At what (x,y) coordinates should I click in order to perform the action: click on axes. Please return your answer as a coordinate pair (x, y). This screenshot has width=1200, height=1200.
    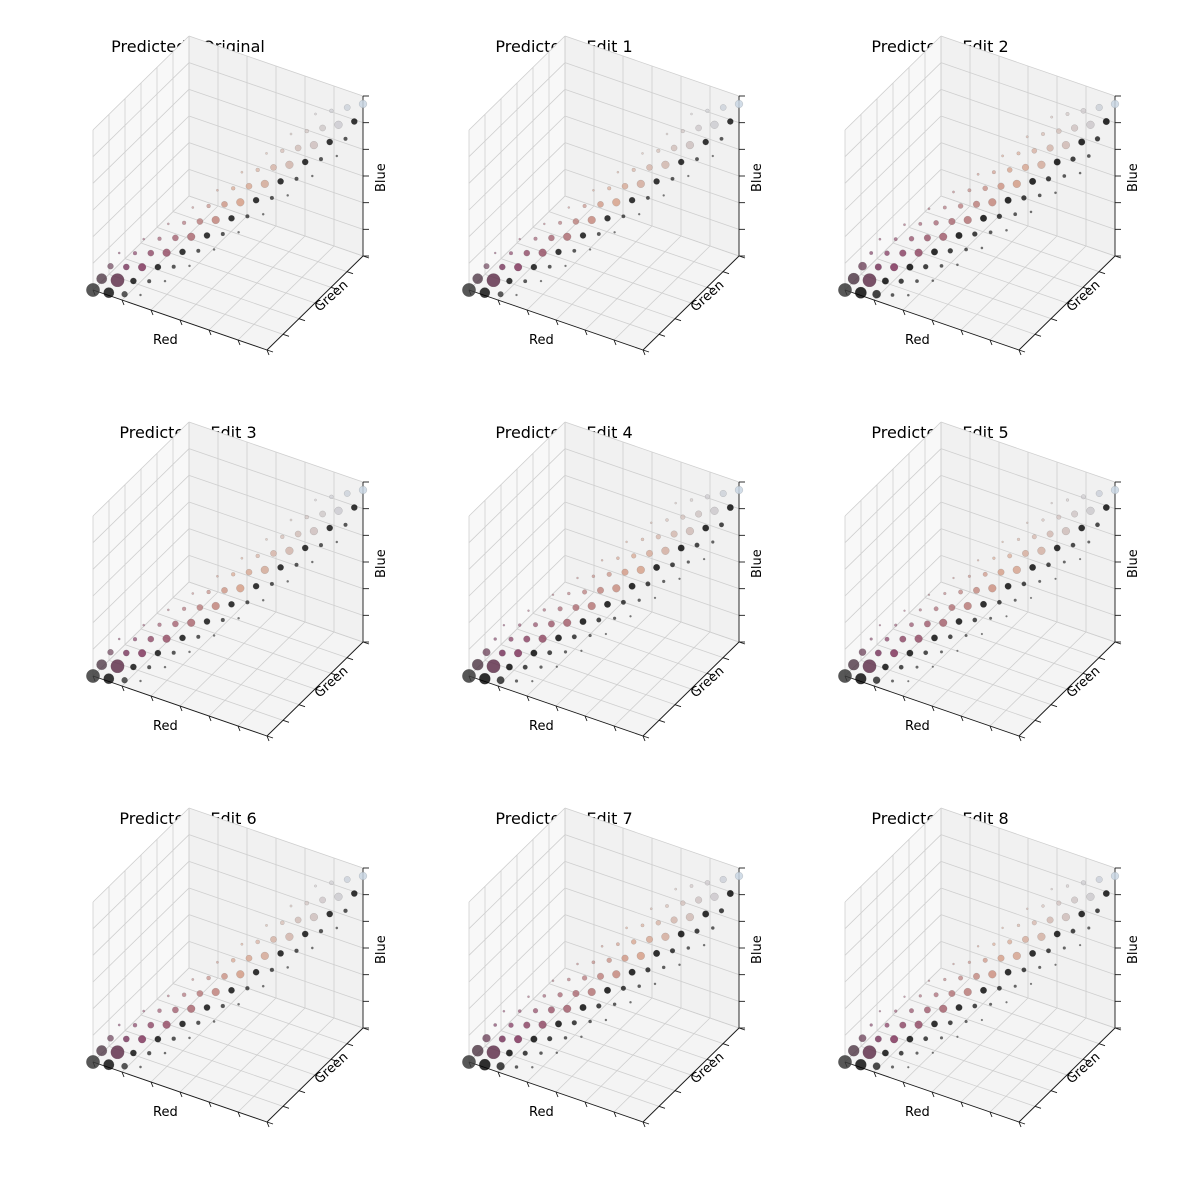
    Looking at the image, I should click on (983, 611).